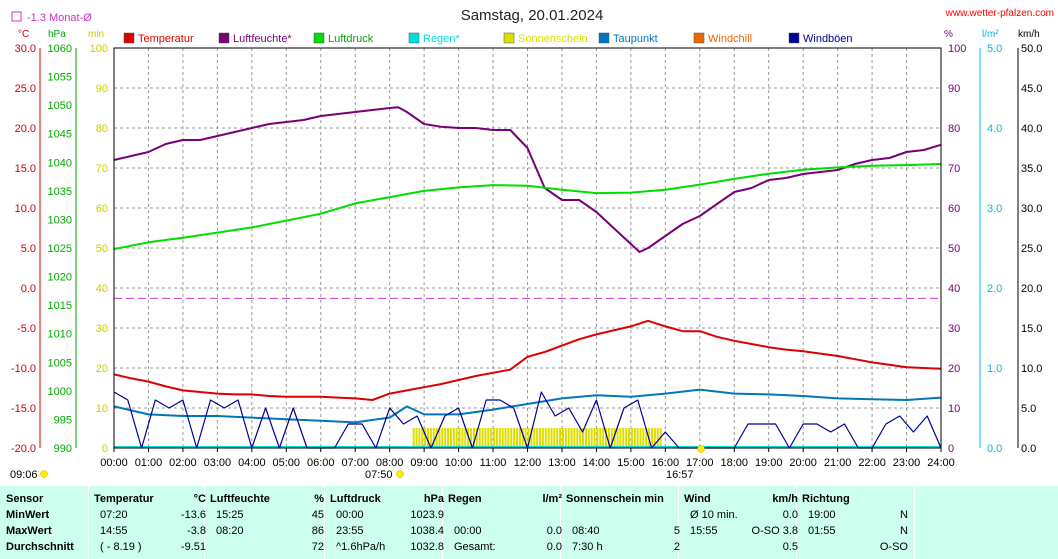 The width and height of the screenshot is (1058, 559). Describe the element at coordinates (954, 89) in the screenshot. I see `humidity-axis-tick: 90` at that location.